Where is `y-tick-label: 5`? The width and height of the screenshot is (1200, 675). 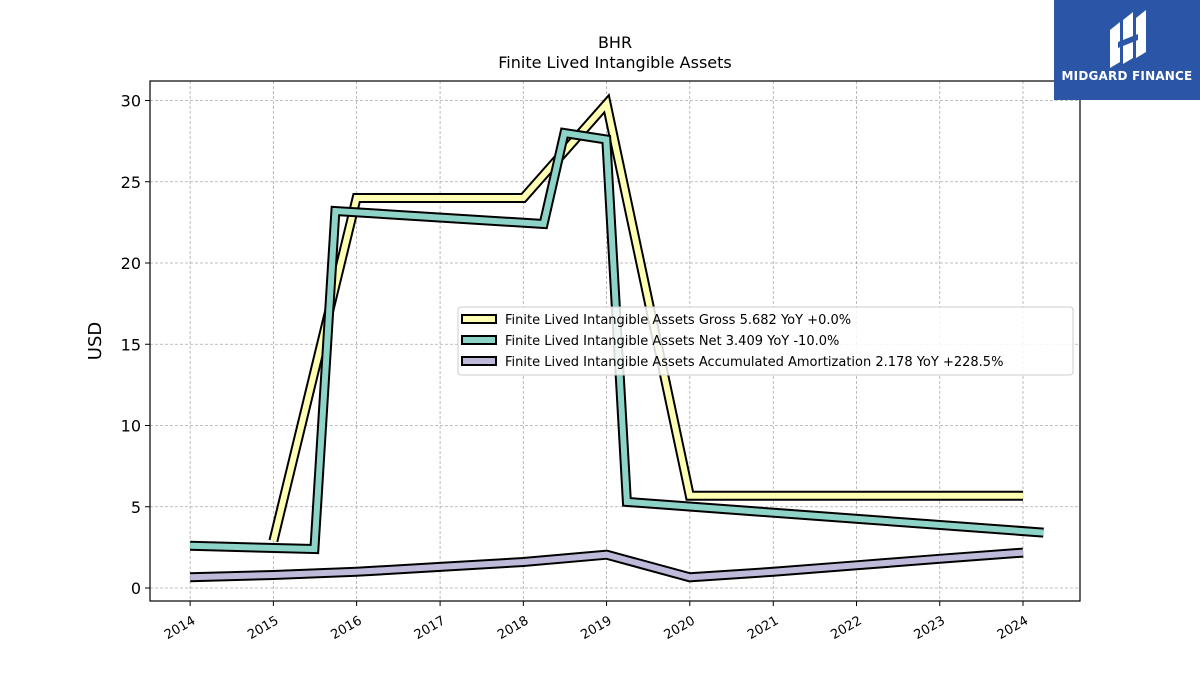
y-tick-label: 5 is located at coordinates (136, 507).